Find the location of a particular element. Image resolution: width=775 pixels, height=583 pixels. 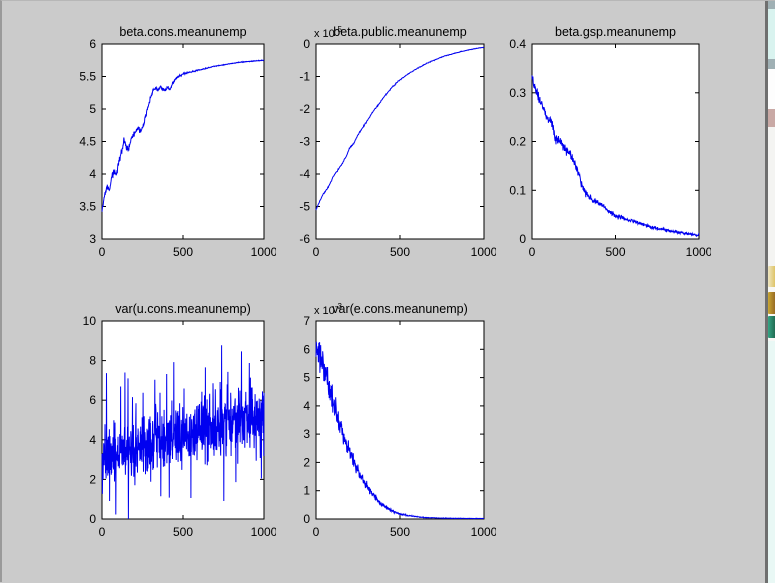

sliver-pink-band is located at coordinates (771, 118).